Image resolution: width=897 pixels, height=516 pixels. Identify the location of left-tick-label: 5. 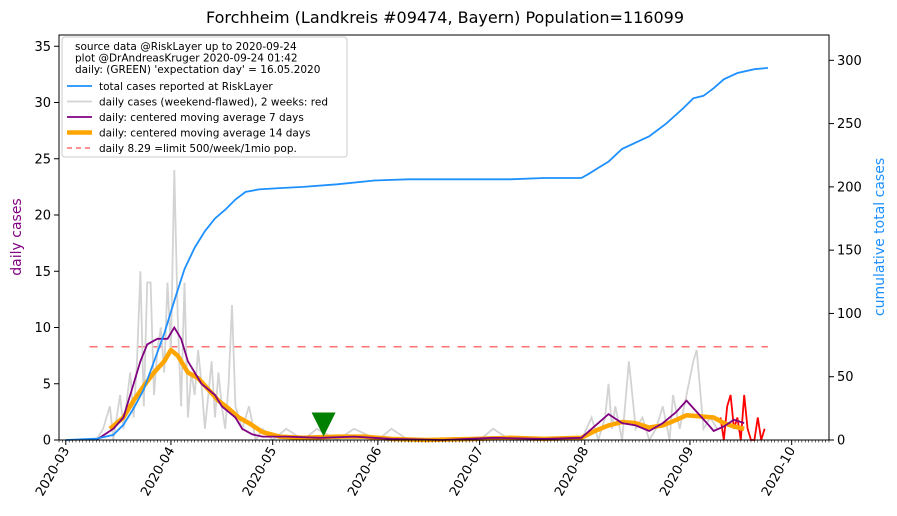
(47, 384).